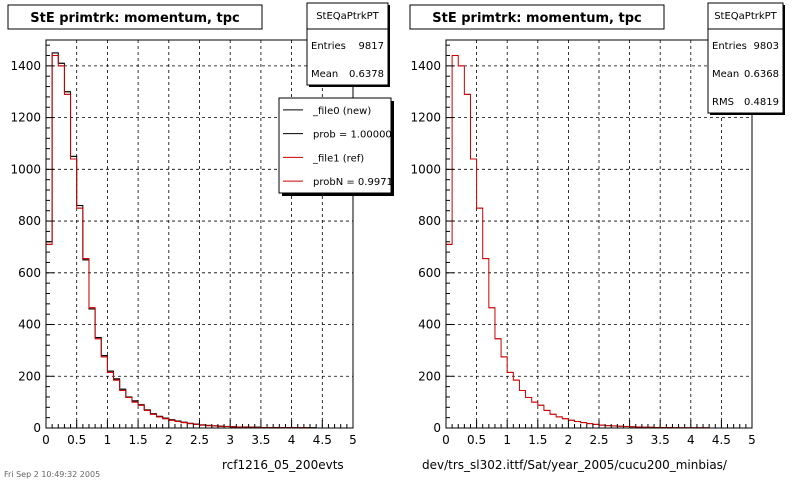 The height and width of the screenshot is (480, 800). Describe the element at coordinates (355, 135) in the screenshot. I see `legend-label: prob = 1.000000` at that location.